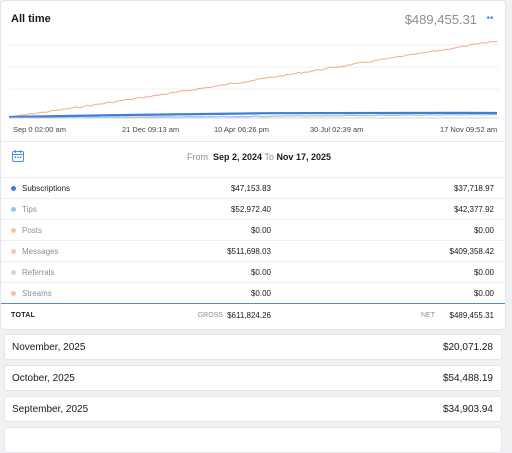 This screenshot has width=512, height=453. I want to click on row-net: $37,718.97, so click(473, 188).